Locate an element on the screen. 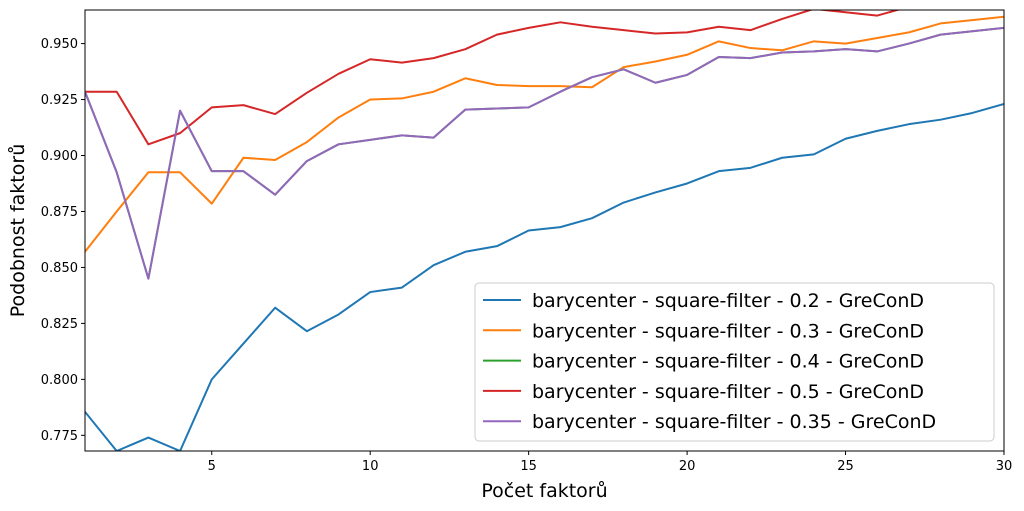 The image size is (1024, 511). x-axis-title: Počet faktorů is located at coordinates (544, 491).